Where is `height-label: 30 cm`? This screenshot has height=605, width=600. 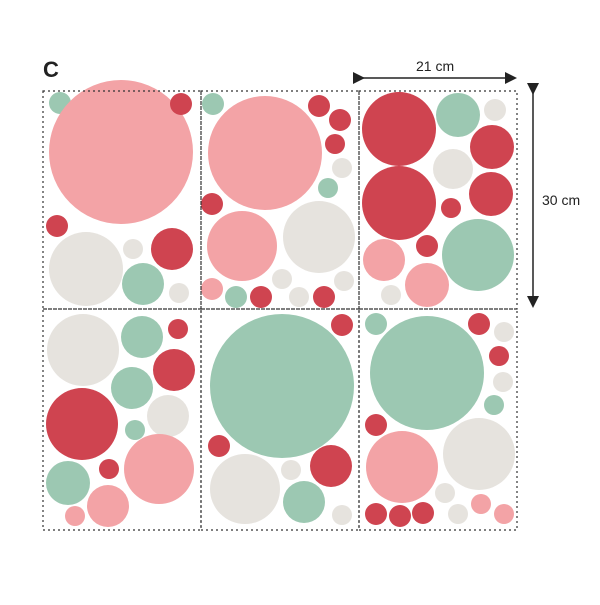
height-label: 30 cm is located at coordinates (561, 200).